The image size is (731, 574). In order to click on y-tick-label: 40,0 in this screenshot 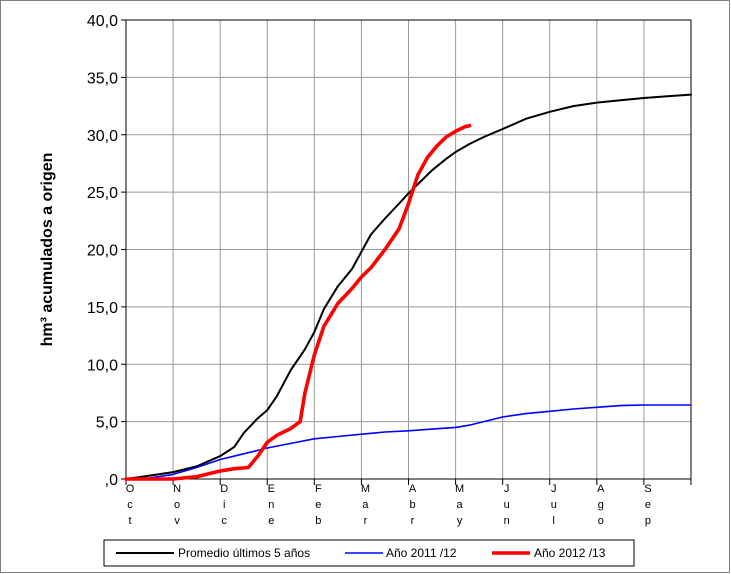, I will do `click(102, 21)`.